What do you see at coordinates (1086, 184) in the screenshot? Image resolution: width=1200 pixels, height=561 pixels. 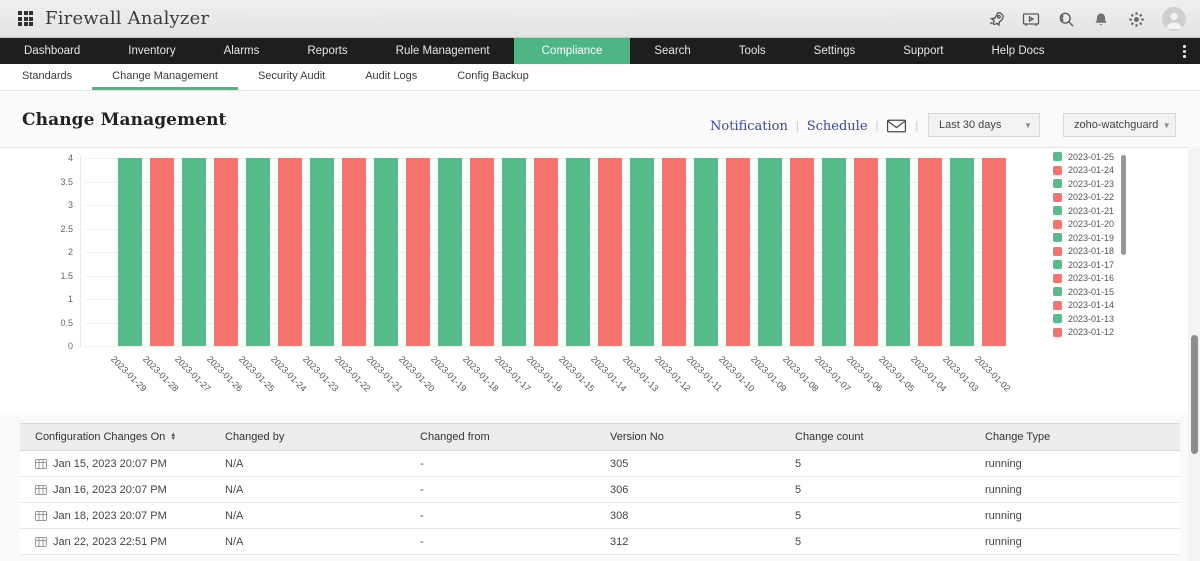 I see `legend-item-2023-01-23: 2023-01-23` at bounding box center [1086, 184].